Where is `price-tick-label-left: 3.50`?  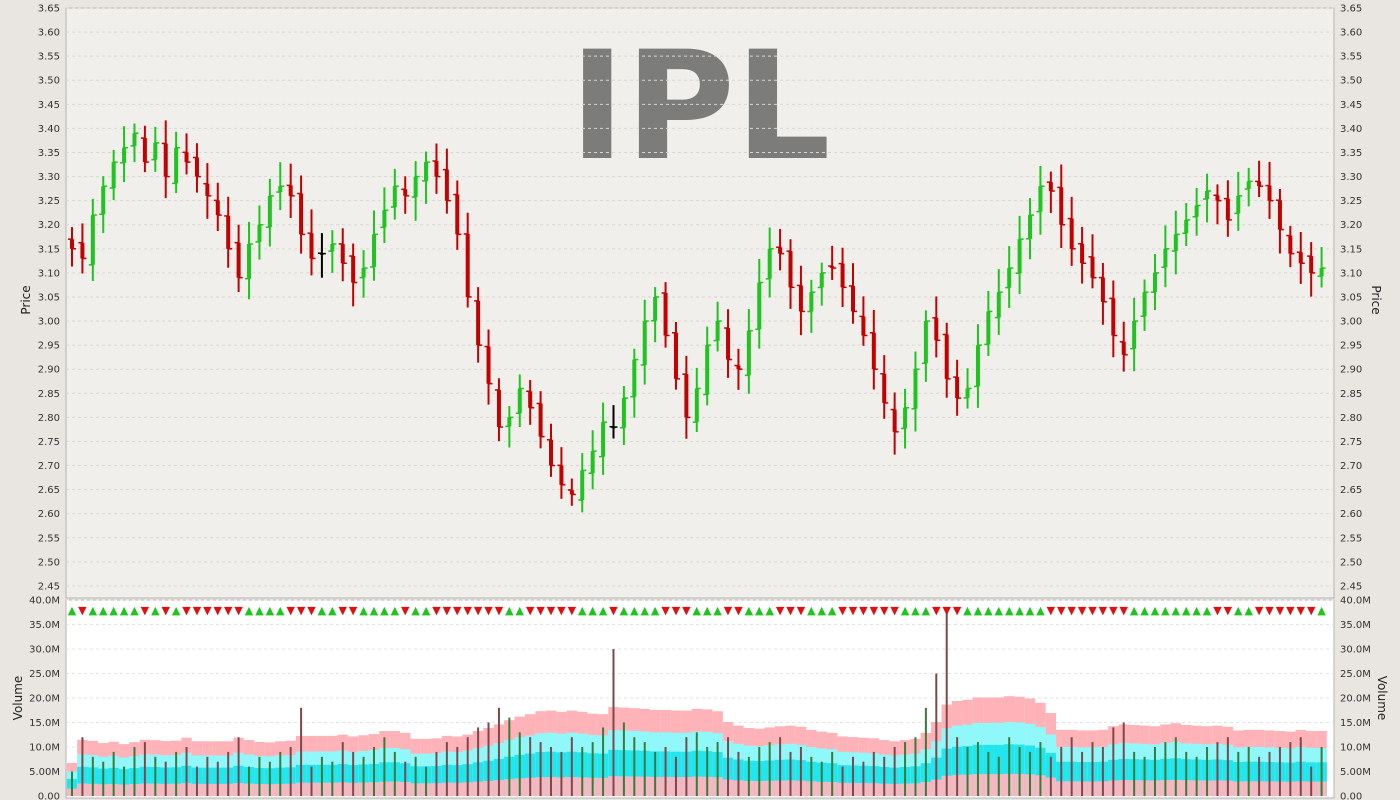
price-tick-label-left: 3.50 is located at coordinates (49, 81).